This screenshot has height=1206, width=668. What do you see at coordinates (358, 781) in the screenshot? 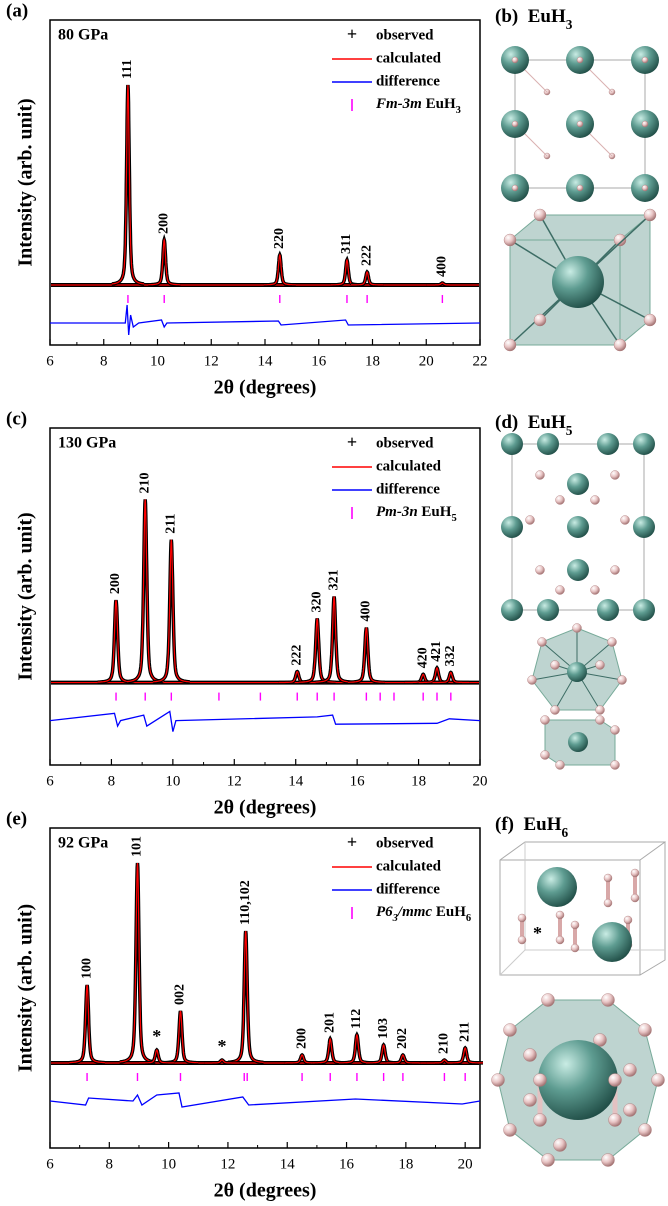
I see `x-tick-label: 16` at bounding box center [358, 781].